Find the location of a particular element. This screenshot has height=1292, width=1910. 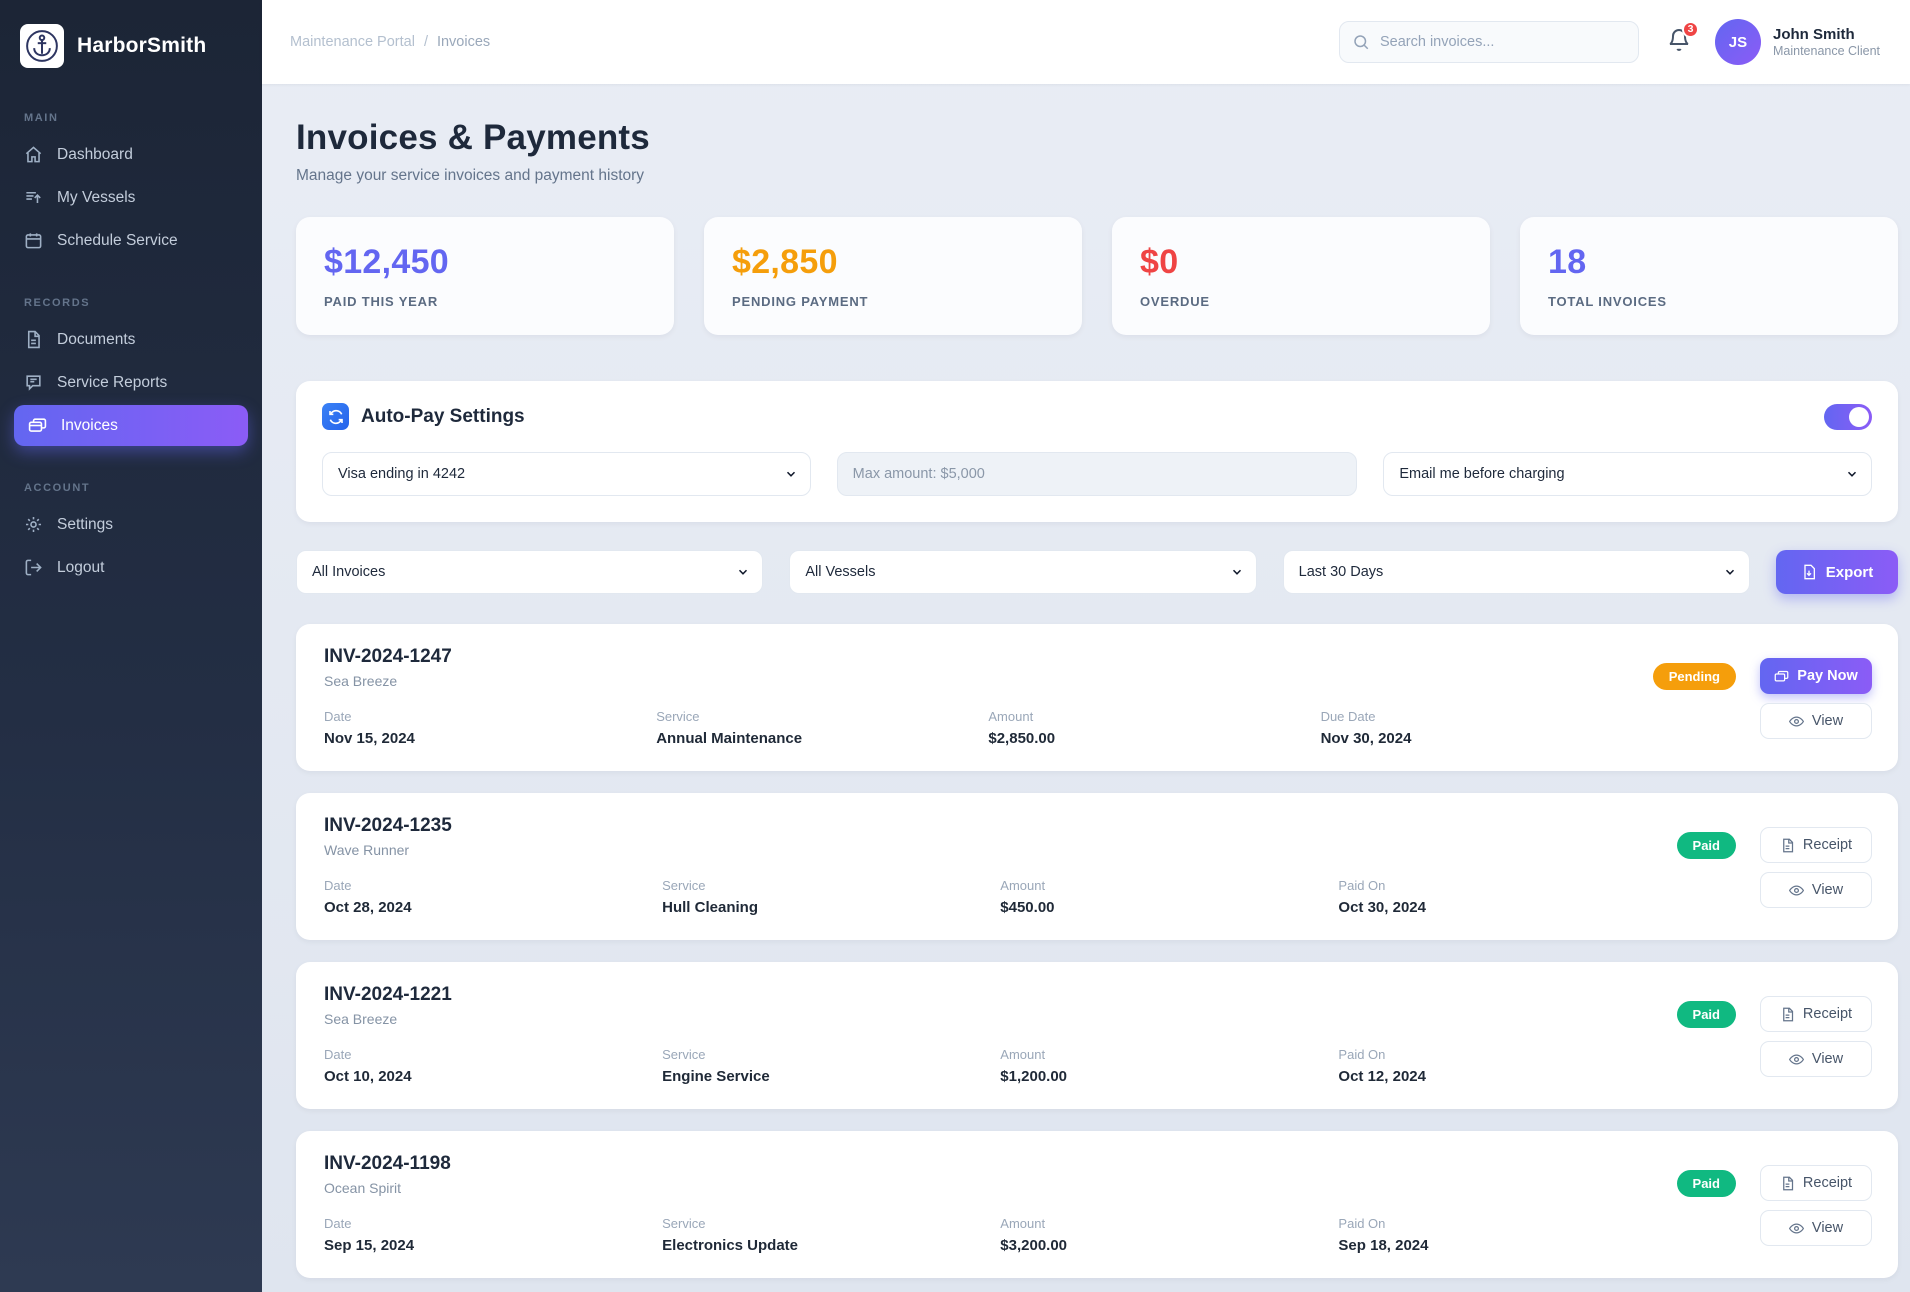

field-value: Oct 30, 2024 is located at coordinates (1382, 907).